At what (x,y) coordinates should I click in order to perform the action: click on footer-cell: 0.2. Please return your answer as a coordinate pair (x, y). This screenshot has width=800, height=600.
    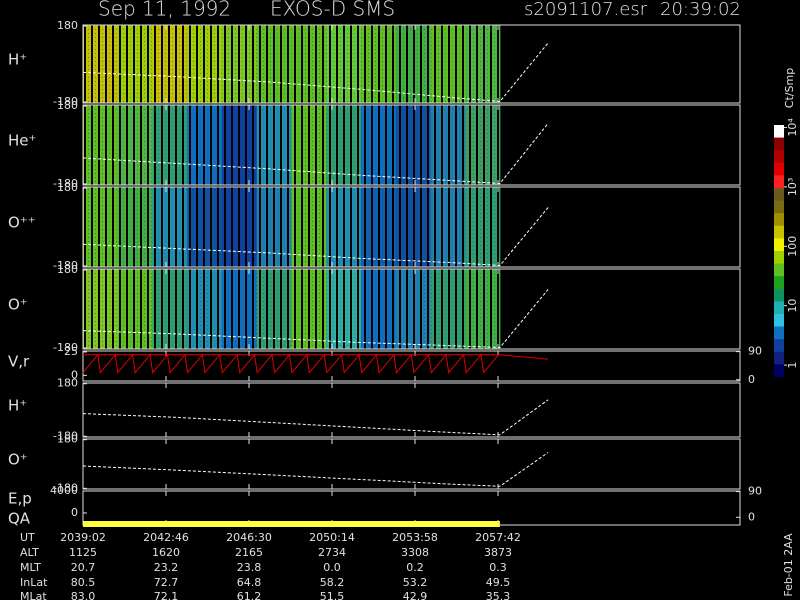
    Looking at the image, I should click on (415, 567).